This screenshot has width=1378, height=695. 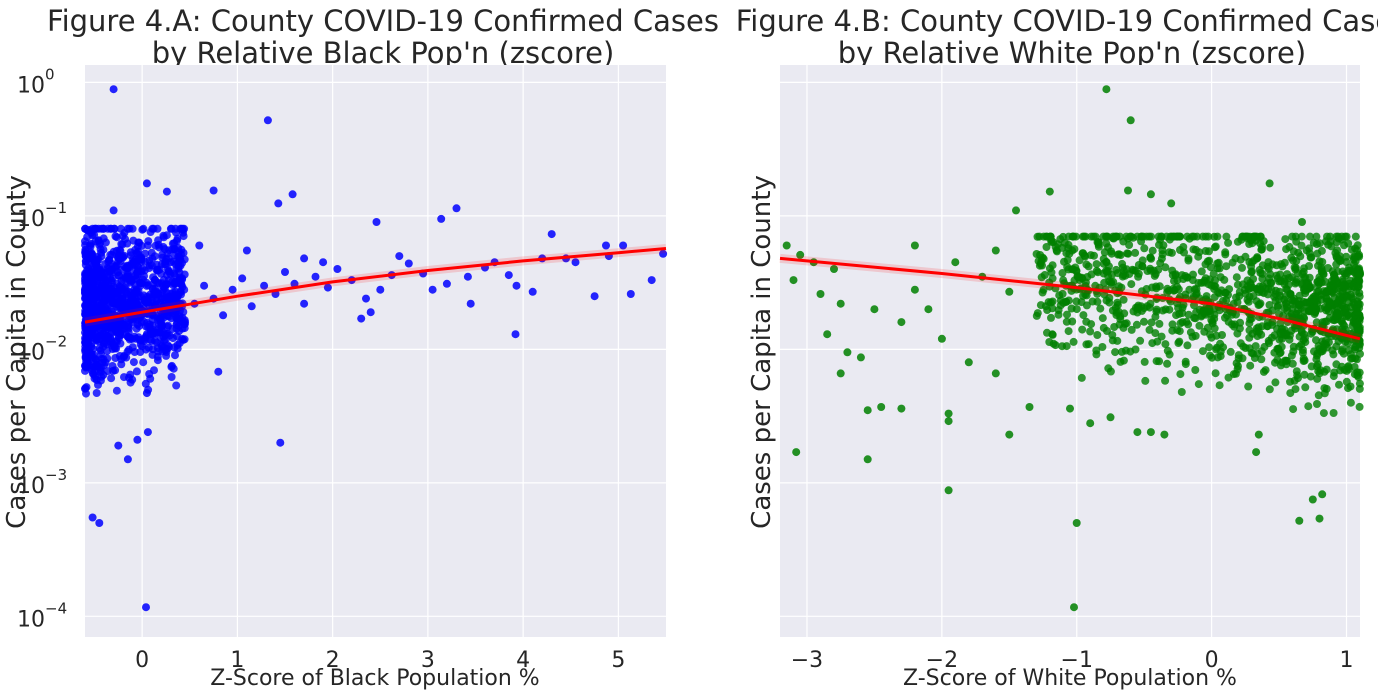 I want to click on chart-b-x-tick-label: 1, so click(x=1347, y=660).